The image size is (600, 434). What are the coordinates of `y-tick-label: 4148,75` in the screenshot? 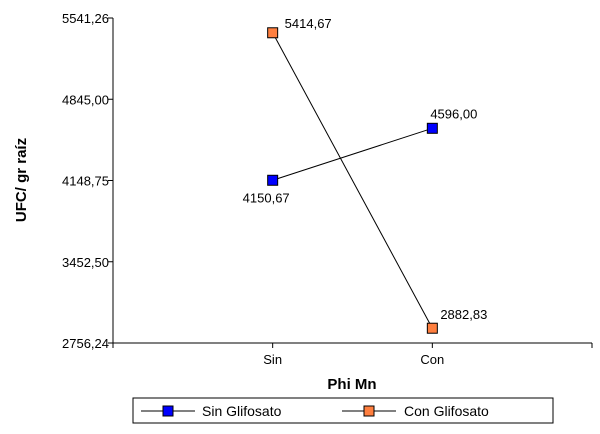 It's located at (85, 181).